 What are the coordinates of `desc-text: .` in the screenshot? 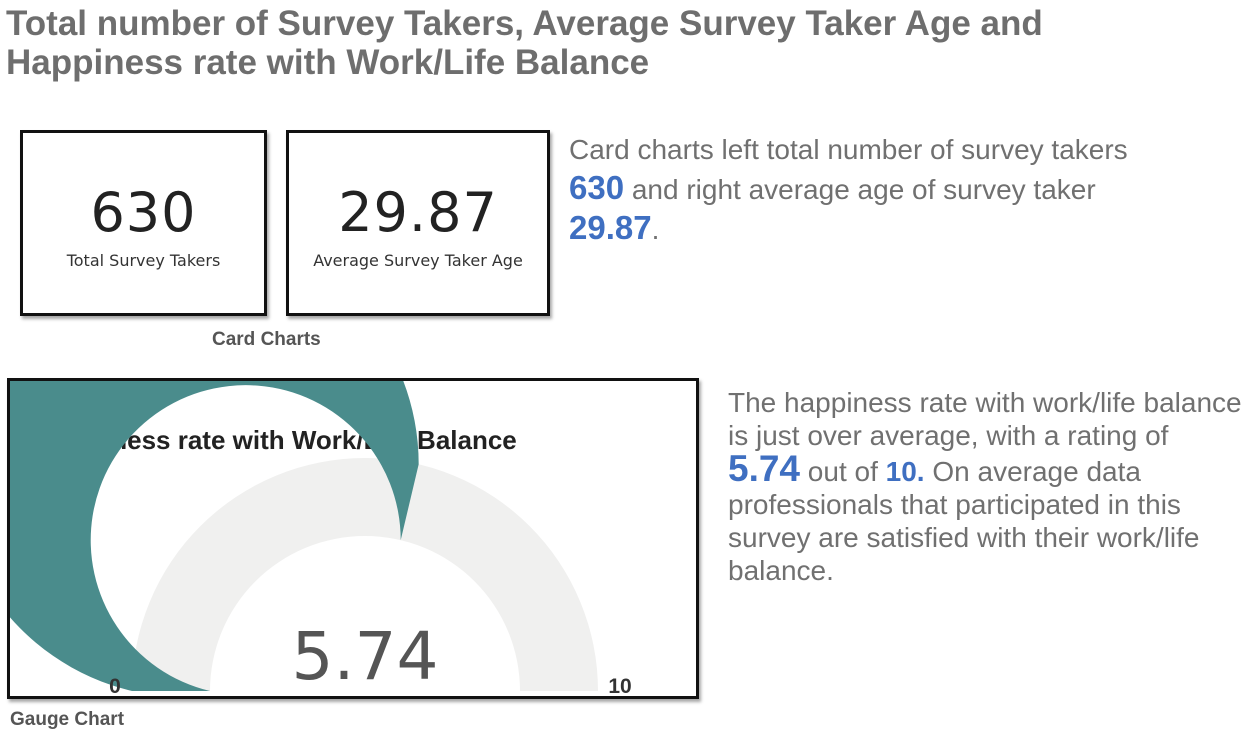 It's located at (655, 229).